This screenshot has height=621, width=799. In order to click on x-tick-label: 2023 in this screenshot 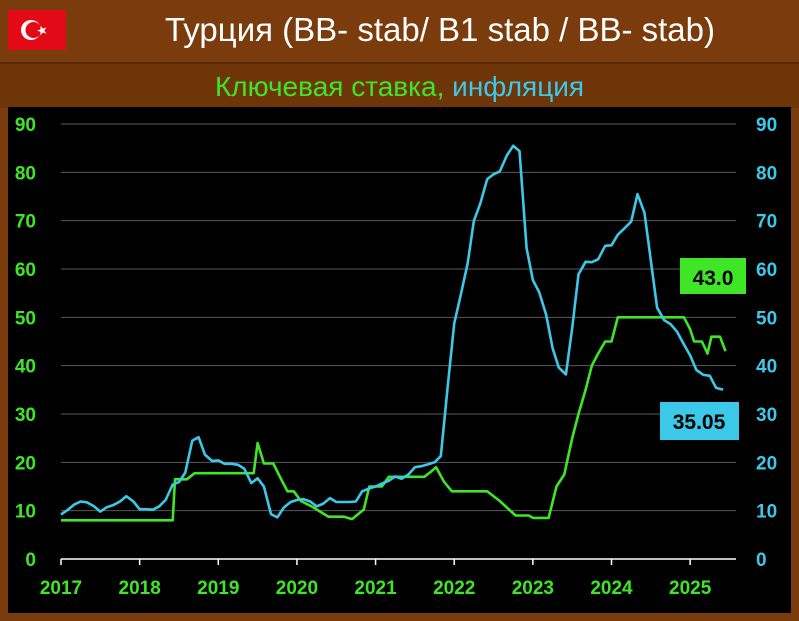, I will do `click(533, 588)`.